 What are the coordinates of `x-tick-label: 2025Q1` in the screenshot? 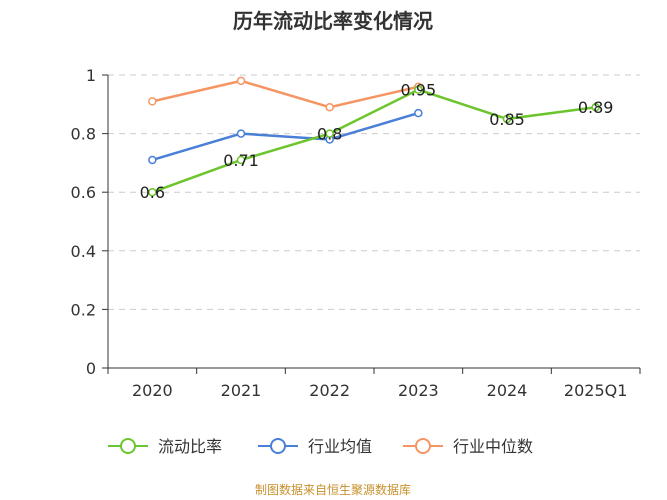 It's located at (596, 390).